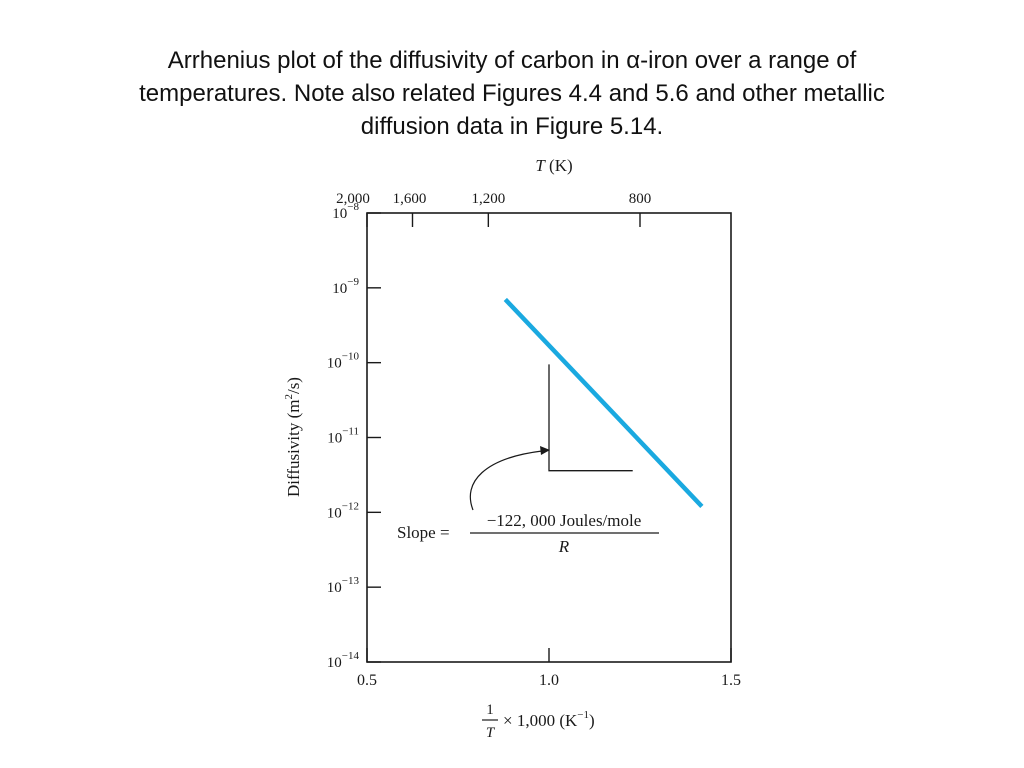 The width and height of the screenshot is (1024, 768). What do you see at coordinates (490, 710) in the screenshot?
I see `x-axis-label-numerator: 1` at bounding box center [490, 710].